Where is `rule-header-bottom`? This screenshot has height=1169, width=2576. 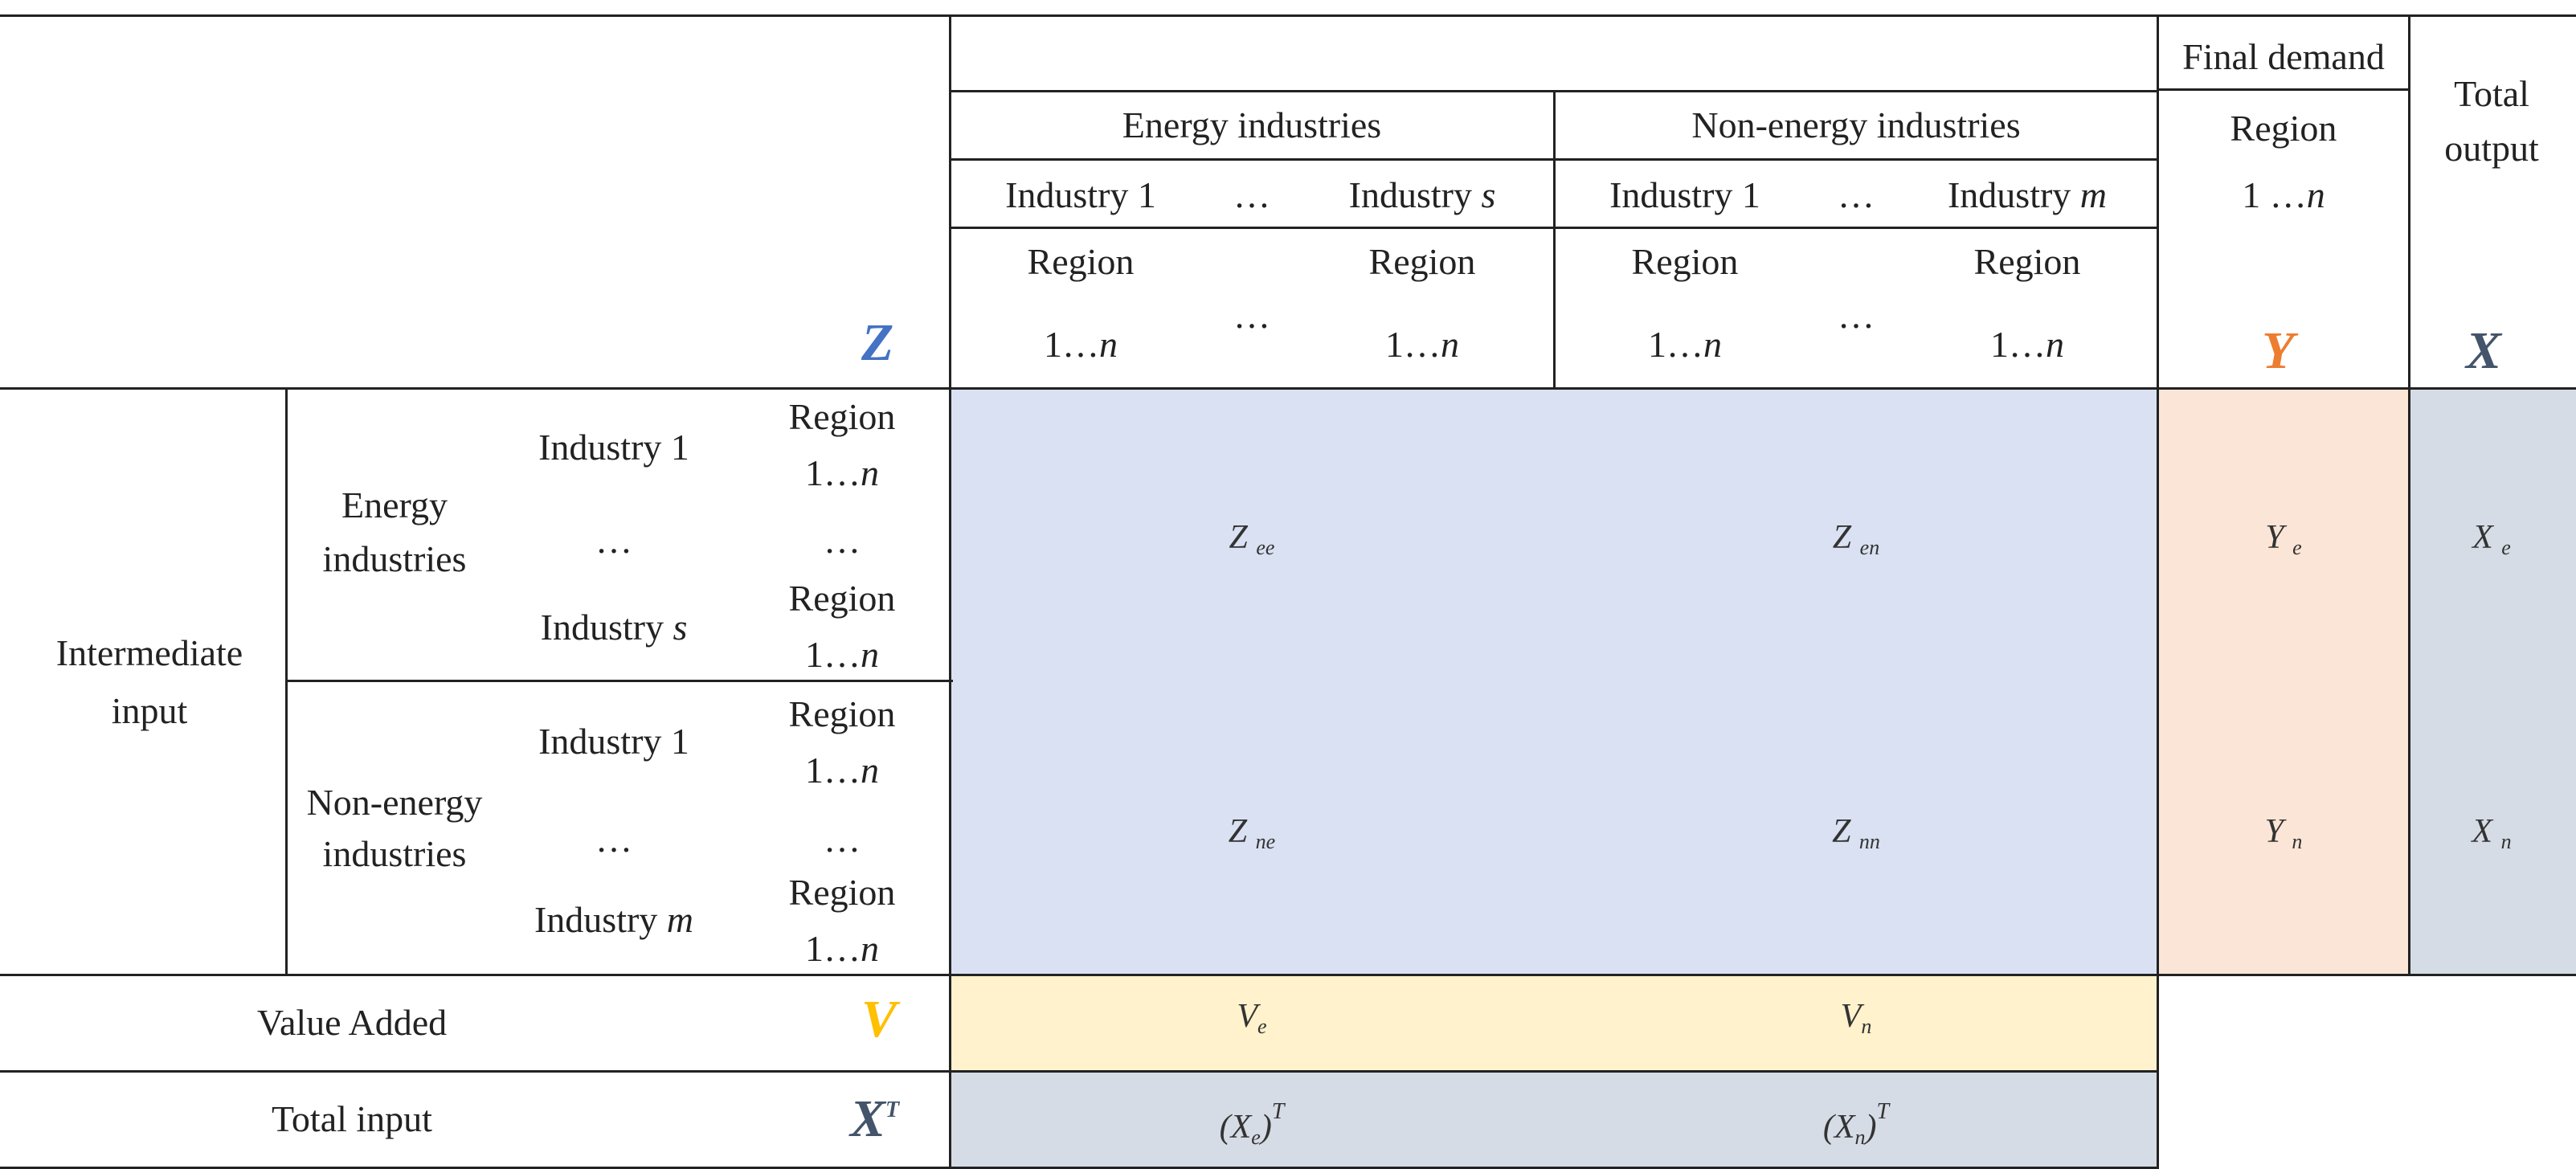 rule-header-bottom is located at coordinates (1288, 388).